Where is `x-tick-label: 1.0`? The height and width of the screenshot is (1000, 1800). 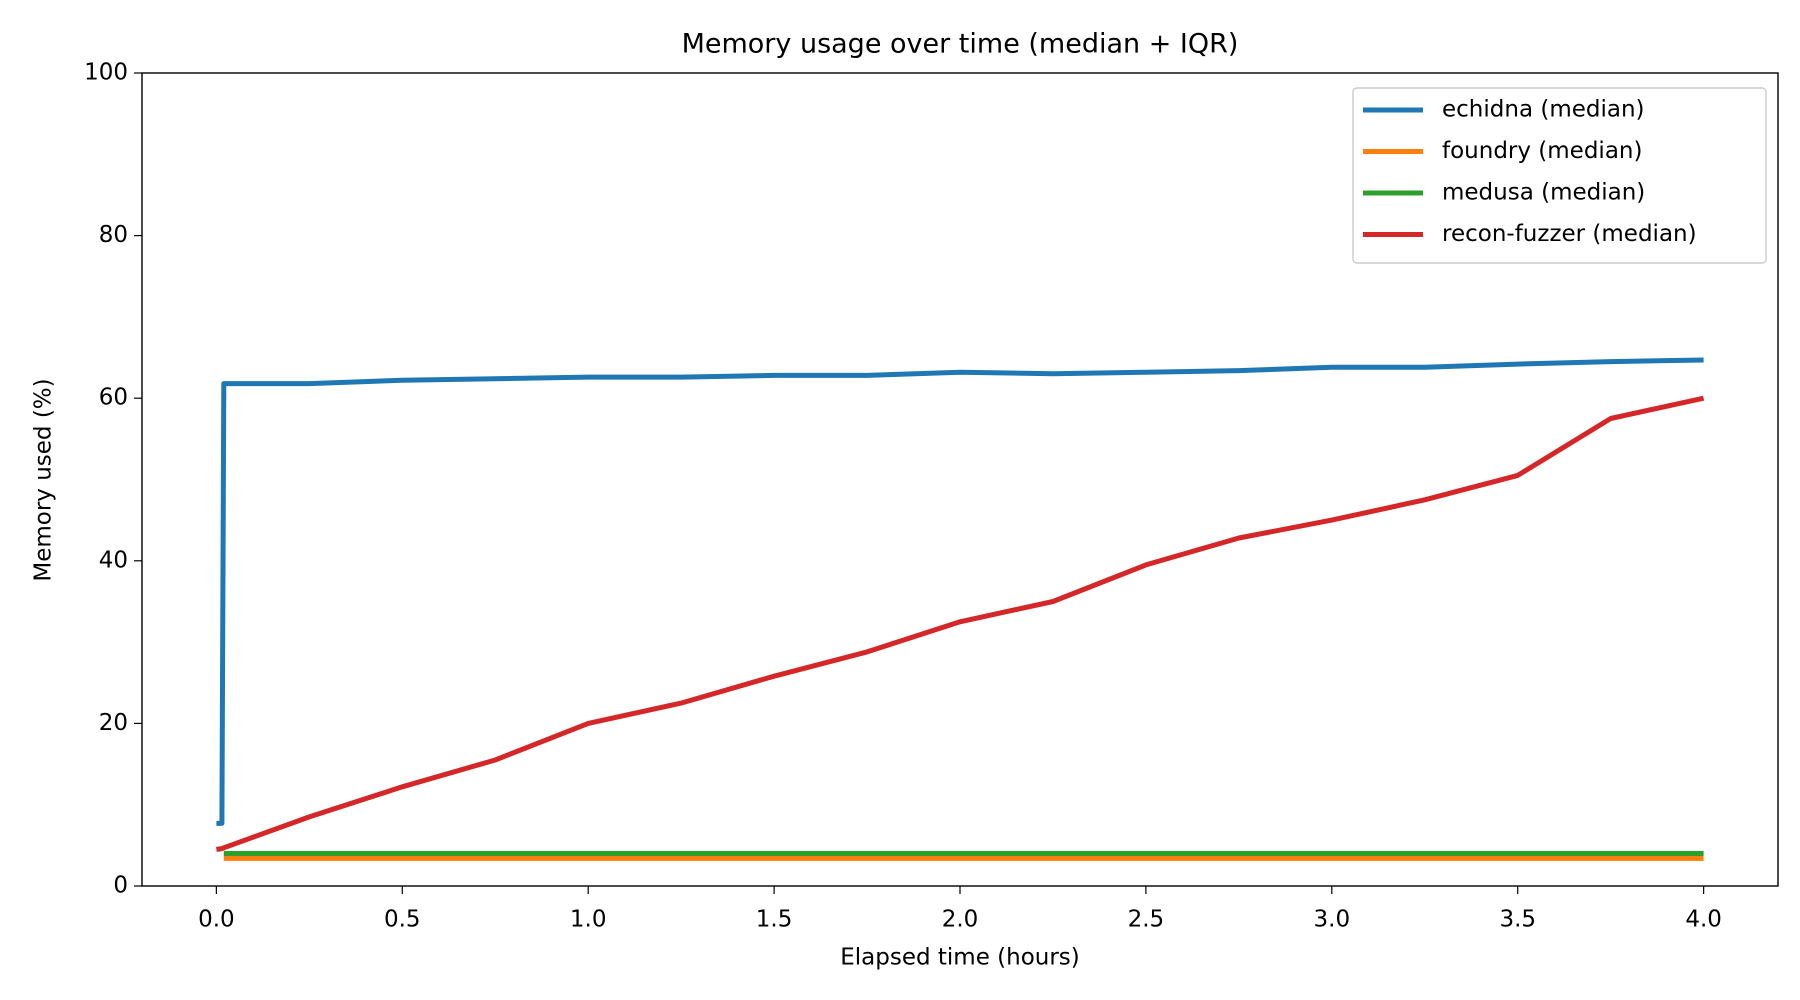
x-tick-label: 1.0 is located at coordinates (588, 920).